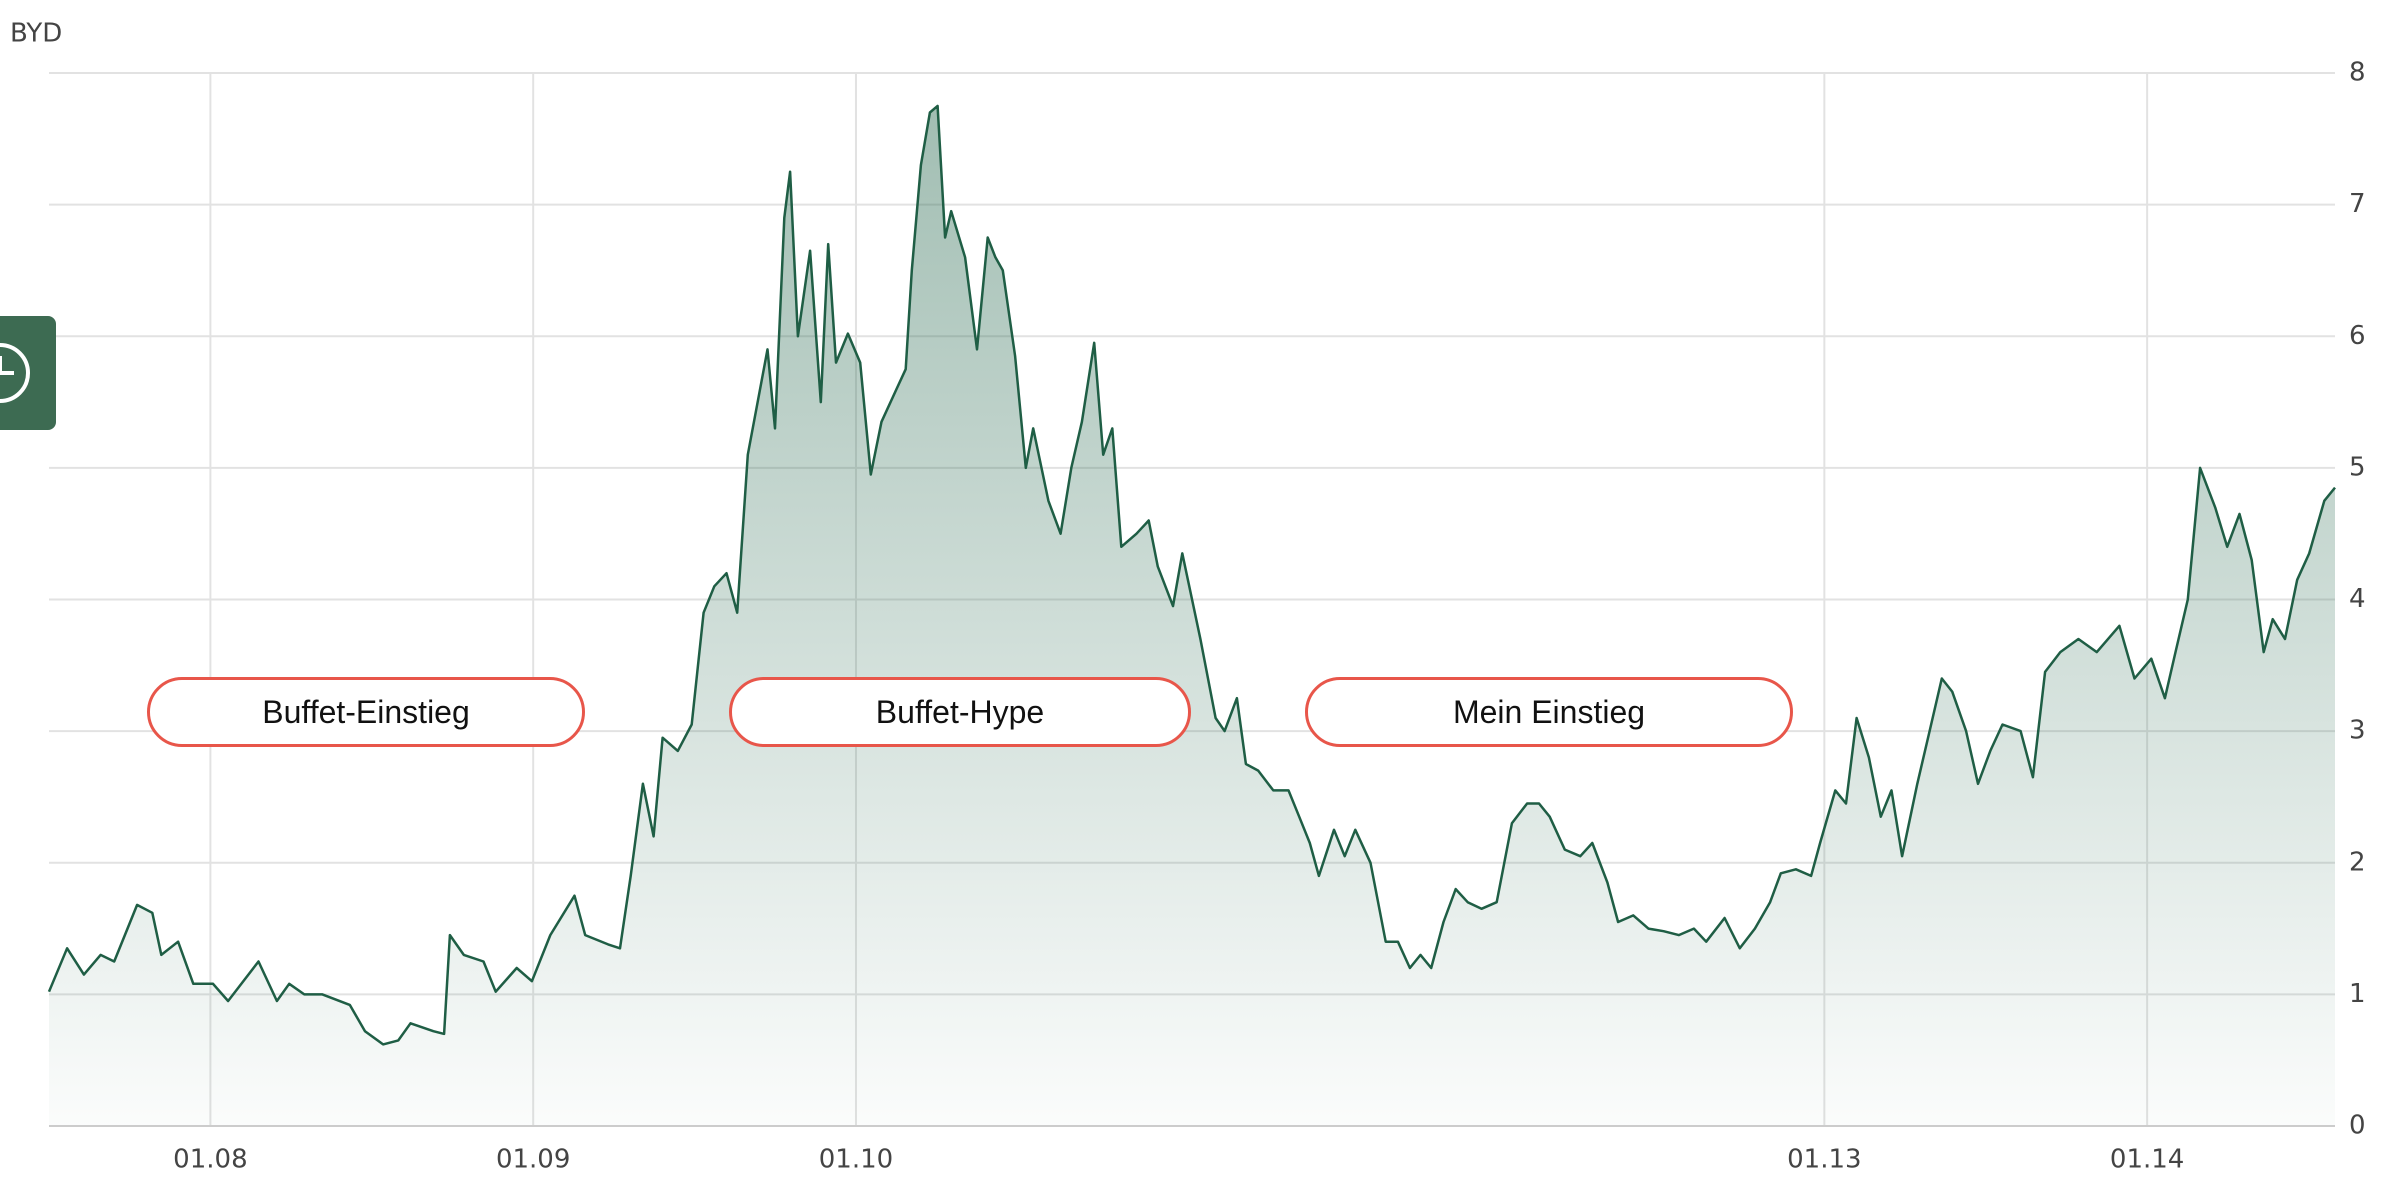 This screenshot has width=2382, height=1188. What do you see at coordinates (856, 1160) in the screenshot?
I see `x-tick-label: 01.10` at bounding box center [856, 1160].